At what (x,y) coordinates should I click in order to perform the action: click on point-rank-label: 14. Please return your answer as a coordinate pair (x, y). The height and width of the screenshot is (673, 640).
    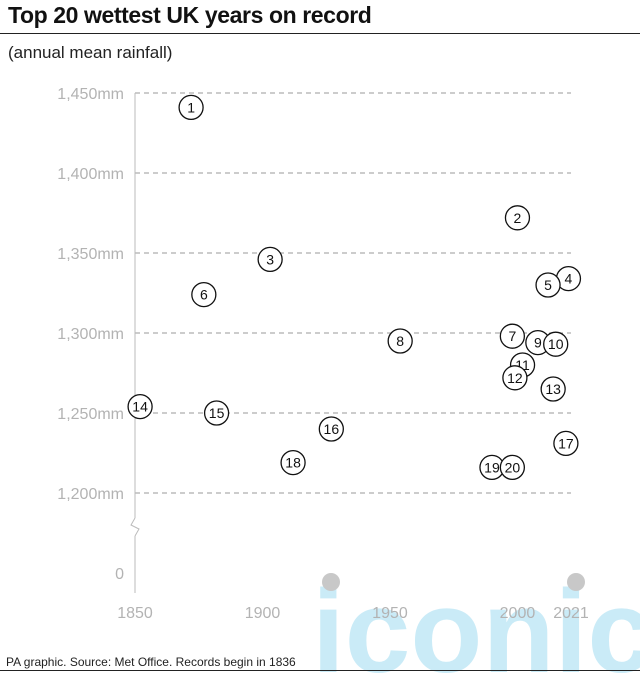
    Looking at the image, I should click on (140, 407).